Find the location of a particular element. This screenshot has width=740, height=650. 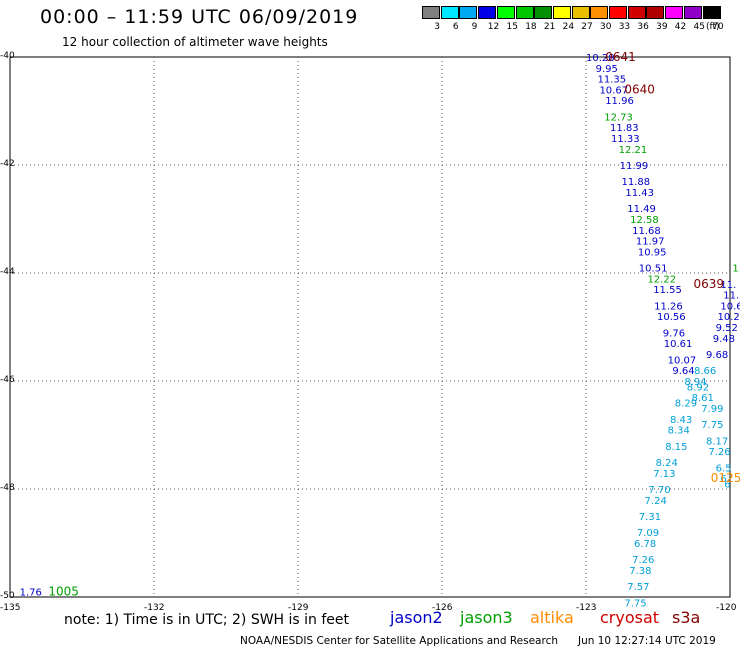

wave-height-label: 11.49 is located at coordinates (641, 209).